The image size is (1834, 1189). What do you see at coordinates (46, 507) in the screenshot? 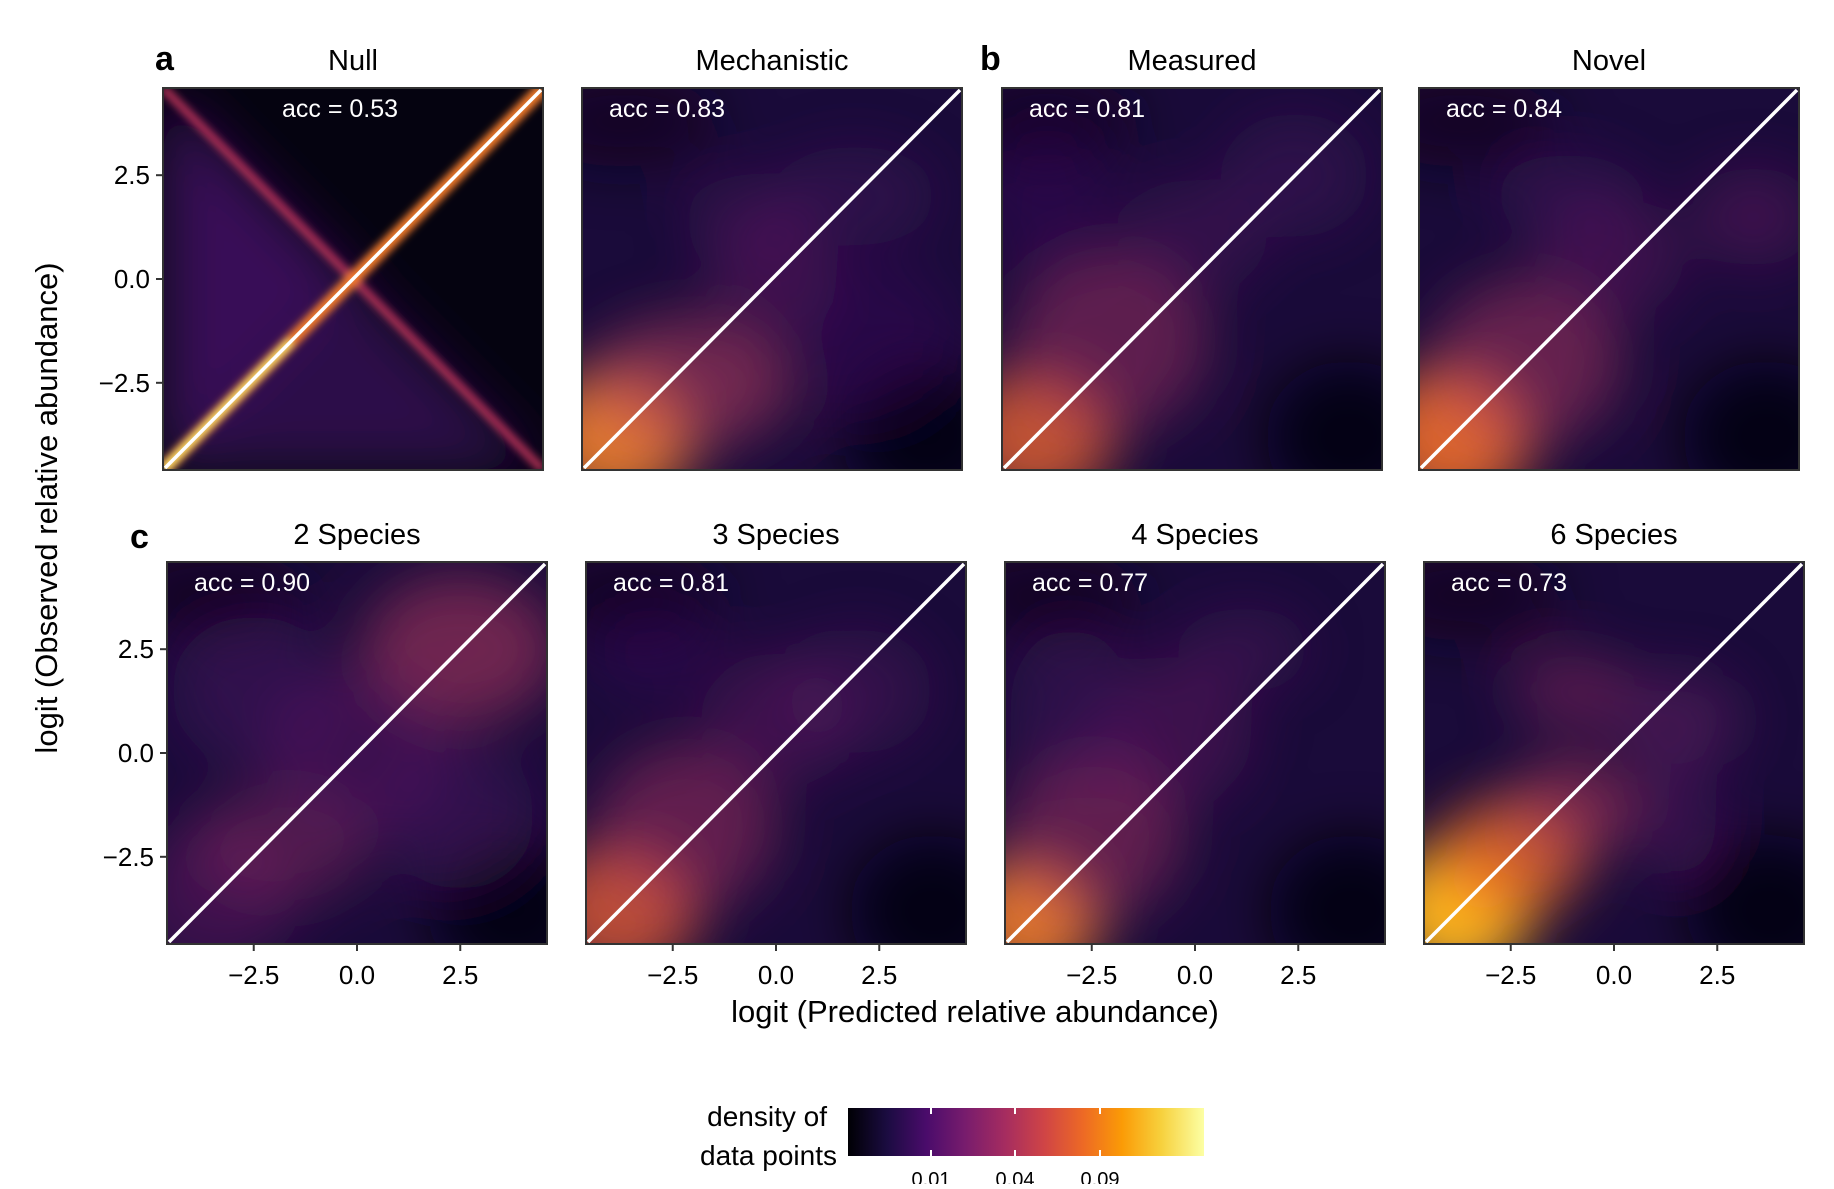
I see `y-axis-label: logit (Observed relative abundance)` at bounding box center [46, 507].